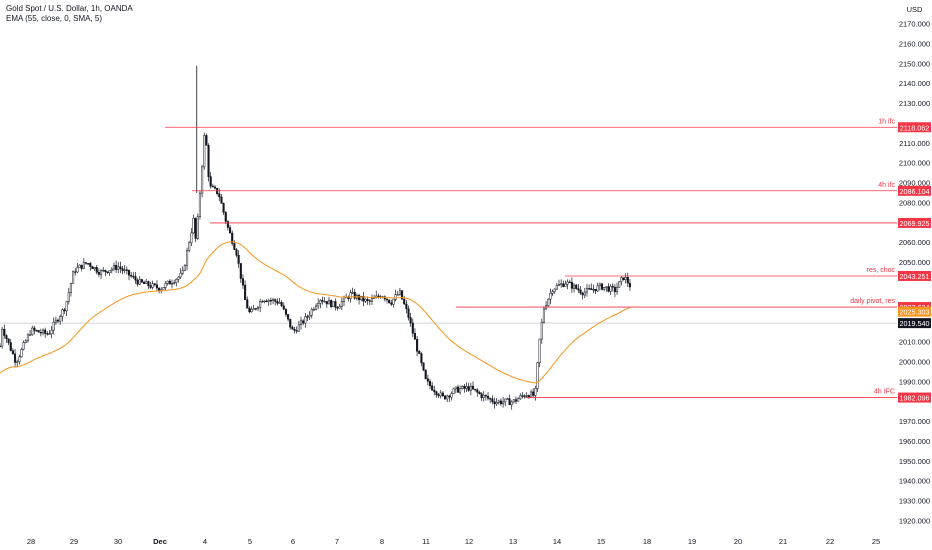  Describe the element at coordinates (31, 541) in the screenshot. I see `x-tick-label: 28` at that location.